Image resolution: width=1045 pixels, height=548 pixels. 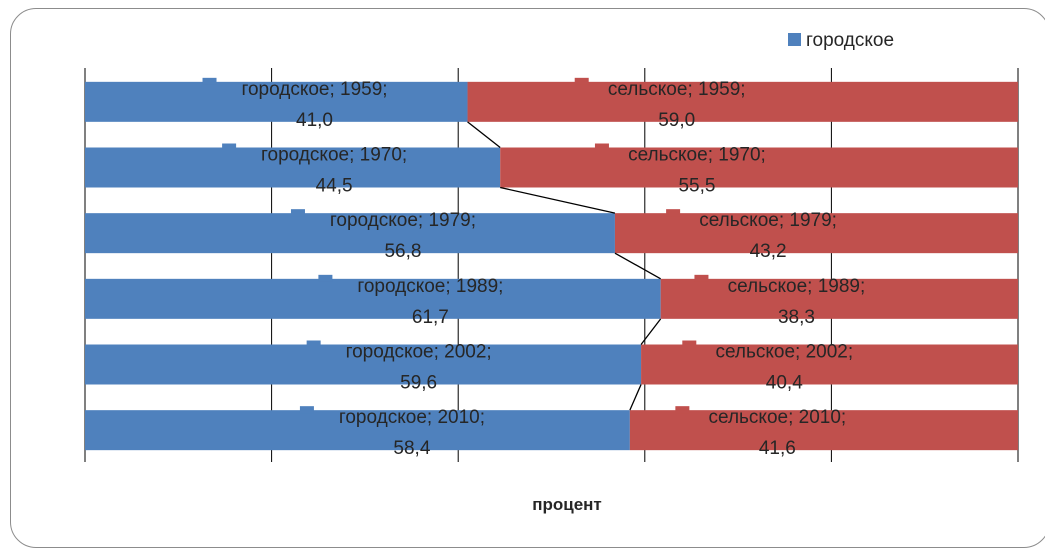 I want to click on data-label-urban-2010: городское; 2010;, so click(x=412, y=417).